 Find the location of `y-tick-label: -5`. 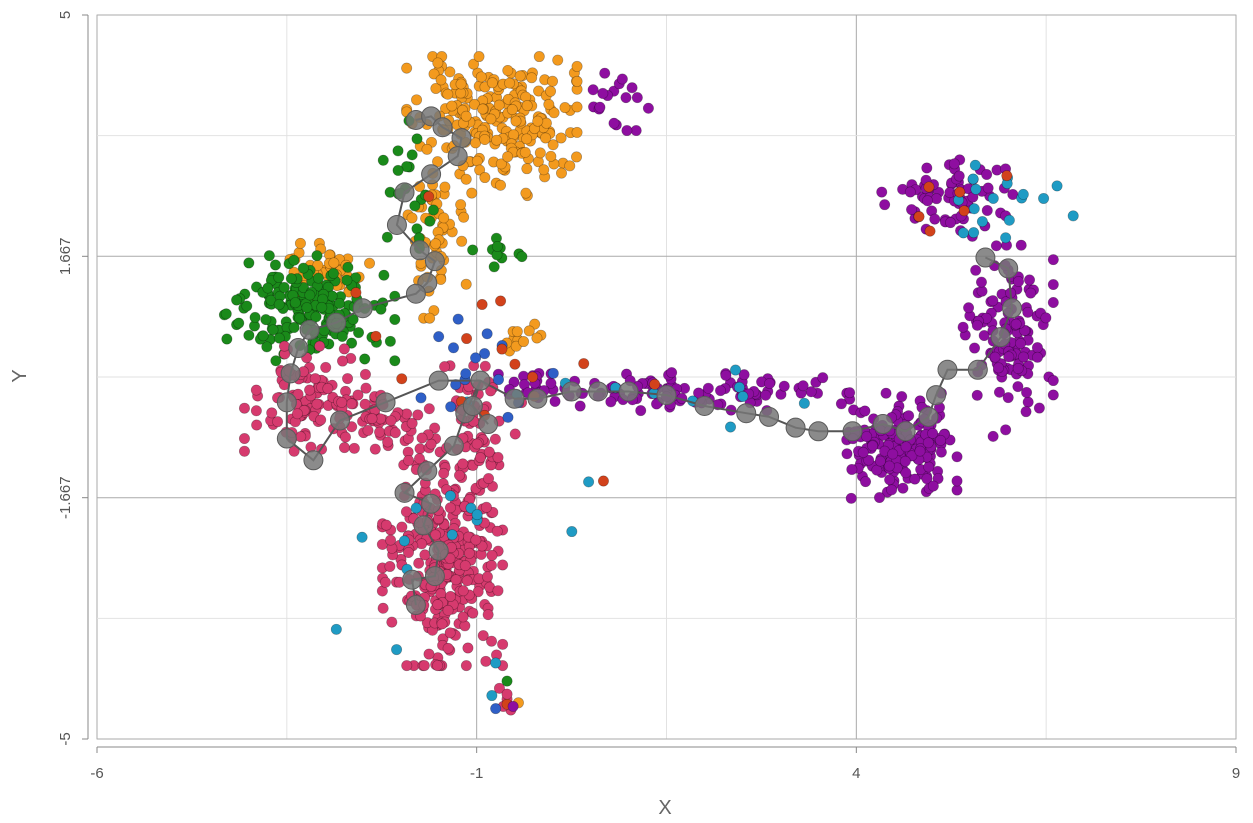

y-tick-label: -5 is located at coordinates (65, 738).